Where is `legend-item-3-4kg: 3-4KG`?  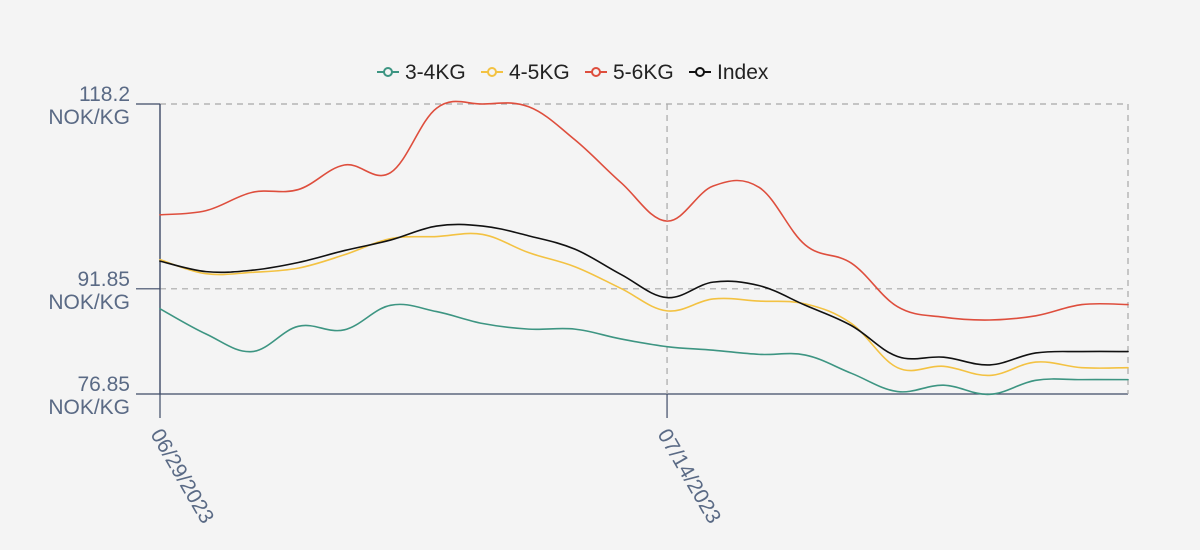 legend-item-3-4kg: 3-4KG is located at coordinates (421, 72).